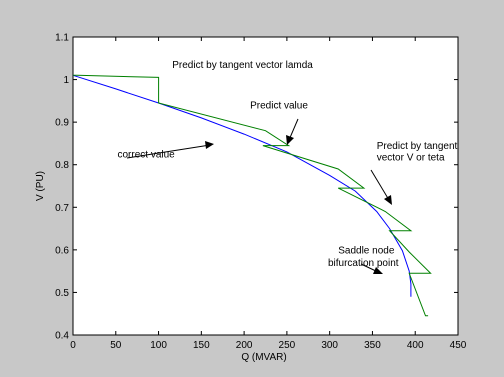 The image size is (504, 377). What do you see at coordinates (40, 186) in the screenshot?
I see `y-axis-label: V (PU)` at bounding box center [40, 186].